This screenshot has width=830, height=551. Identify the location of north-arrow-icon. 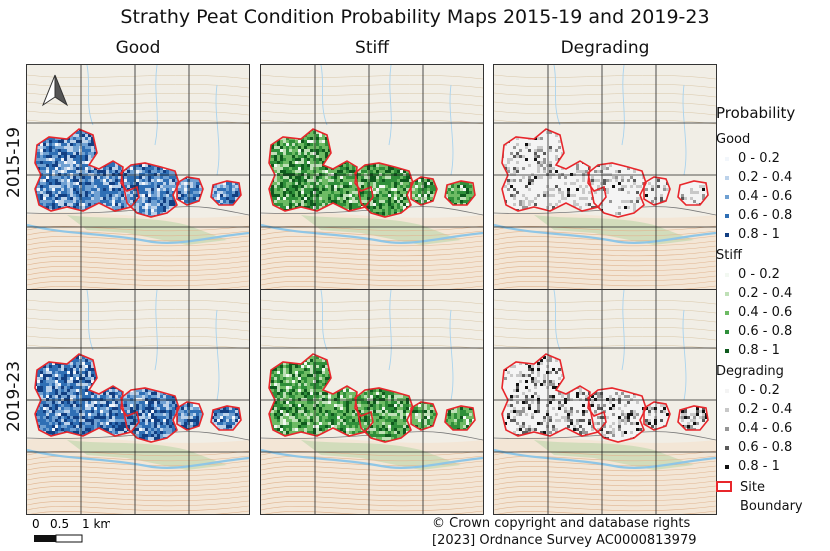
(55, 90).